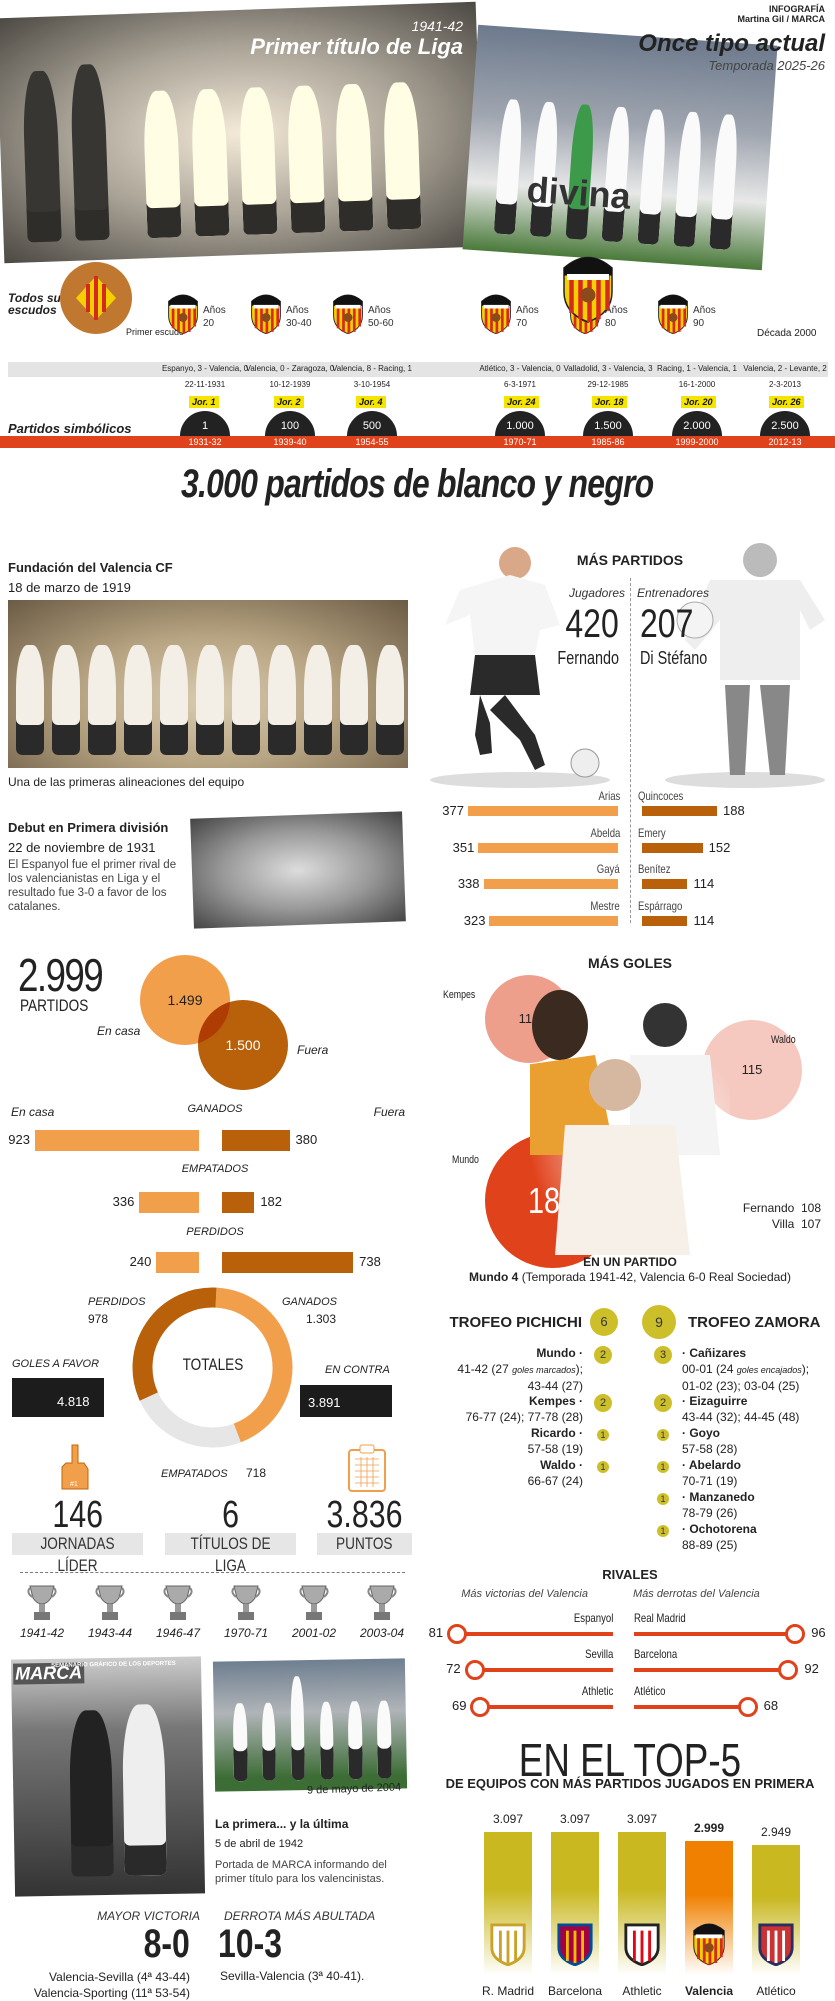  What do you see at coordinates (194, 1474) in the screenshot?
I see `drawn-label: EMPATADOS` at bounding box center [194, 1474].